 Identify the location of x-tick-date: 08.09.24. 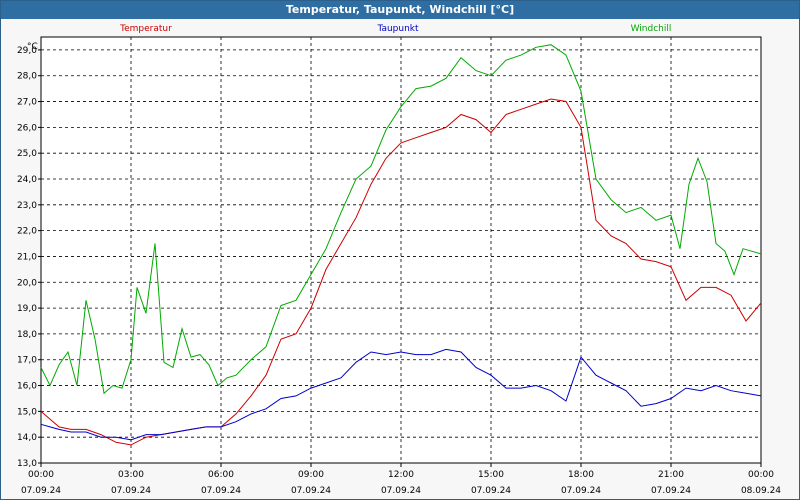
(761, 491).